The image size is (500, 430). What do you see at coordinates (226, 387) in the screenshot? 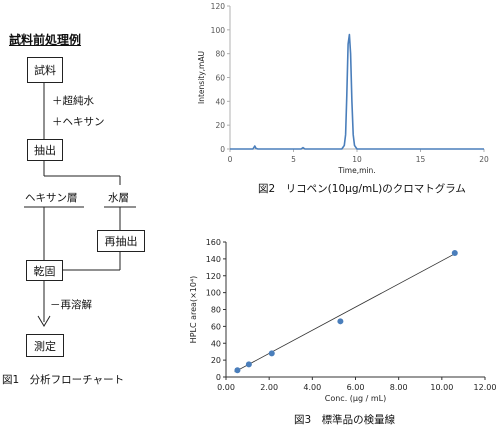
I see `x-tick-label: 0.00` at bounding box center [226, 387].